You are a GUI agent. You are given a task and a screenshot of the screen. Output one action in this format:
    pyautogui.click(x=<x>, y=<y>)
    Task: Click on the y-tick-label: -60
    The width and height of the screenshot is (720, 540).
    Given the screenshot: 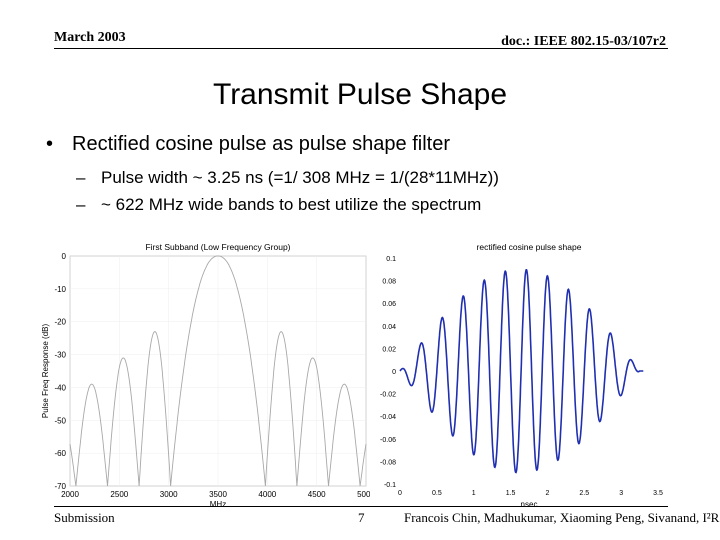 What is the action you would take?
    pyautogui.click(x=60, y=453)
    